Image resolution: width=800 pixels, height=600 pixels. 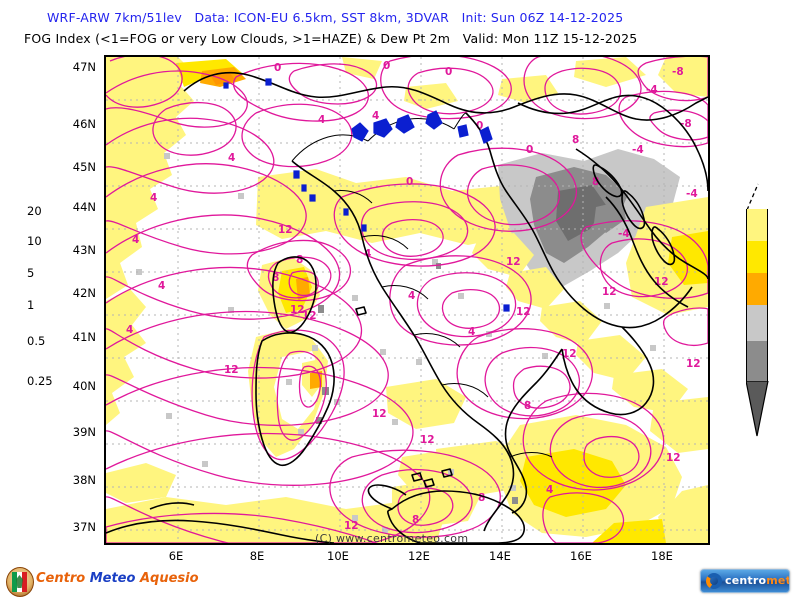 I want to click on colorbar-tick-05: 0.5, so click(x=36, y=341).